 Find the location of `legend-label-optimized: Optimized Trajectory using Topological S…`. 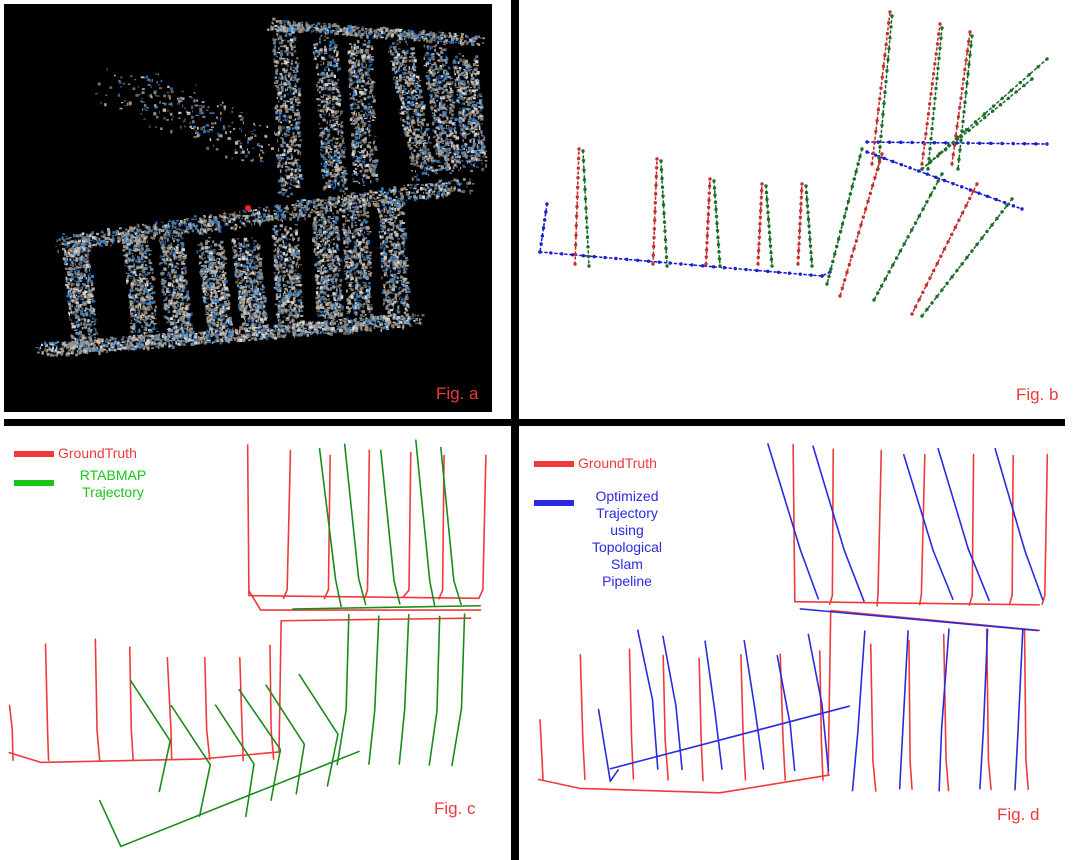

legend-label-optimized: Optimized Trajectory using Topological S… is located at coordinates (627, 539).